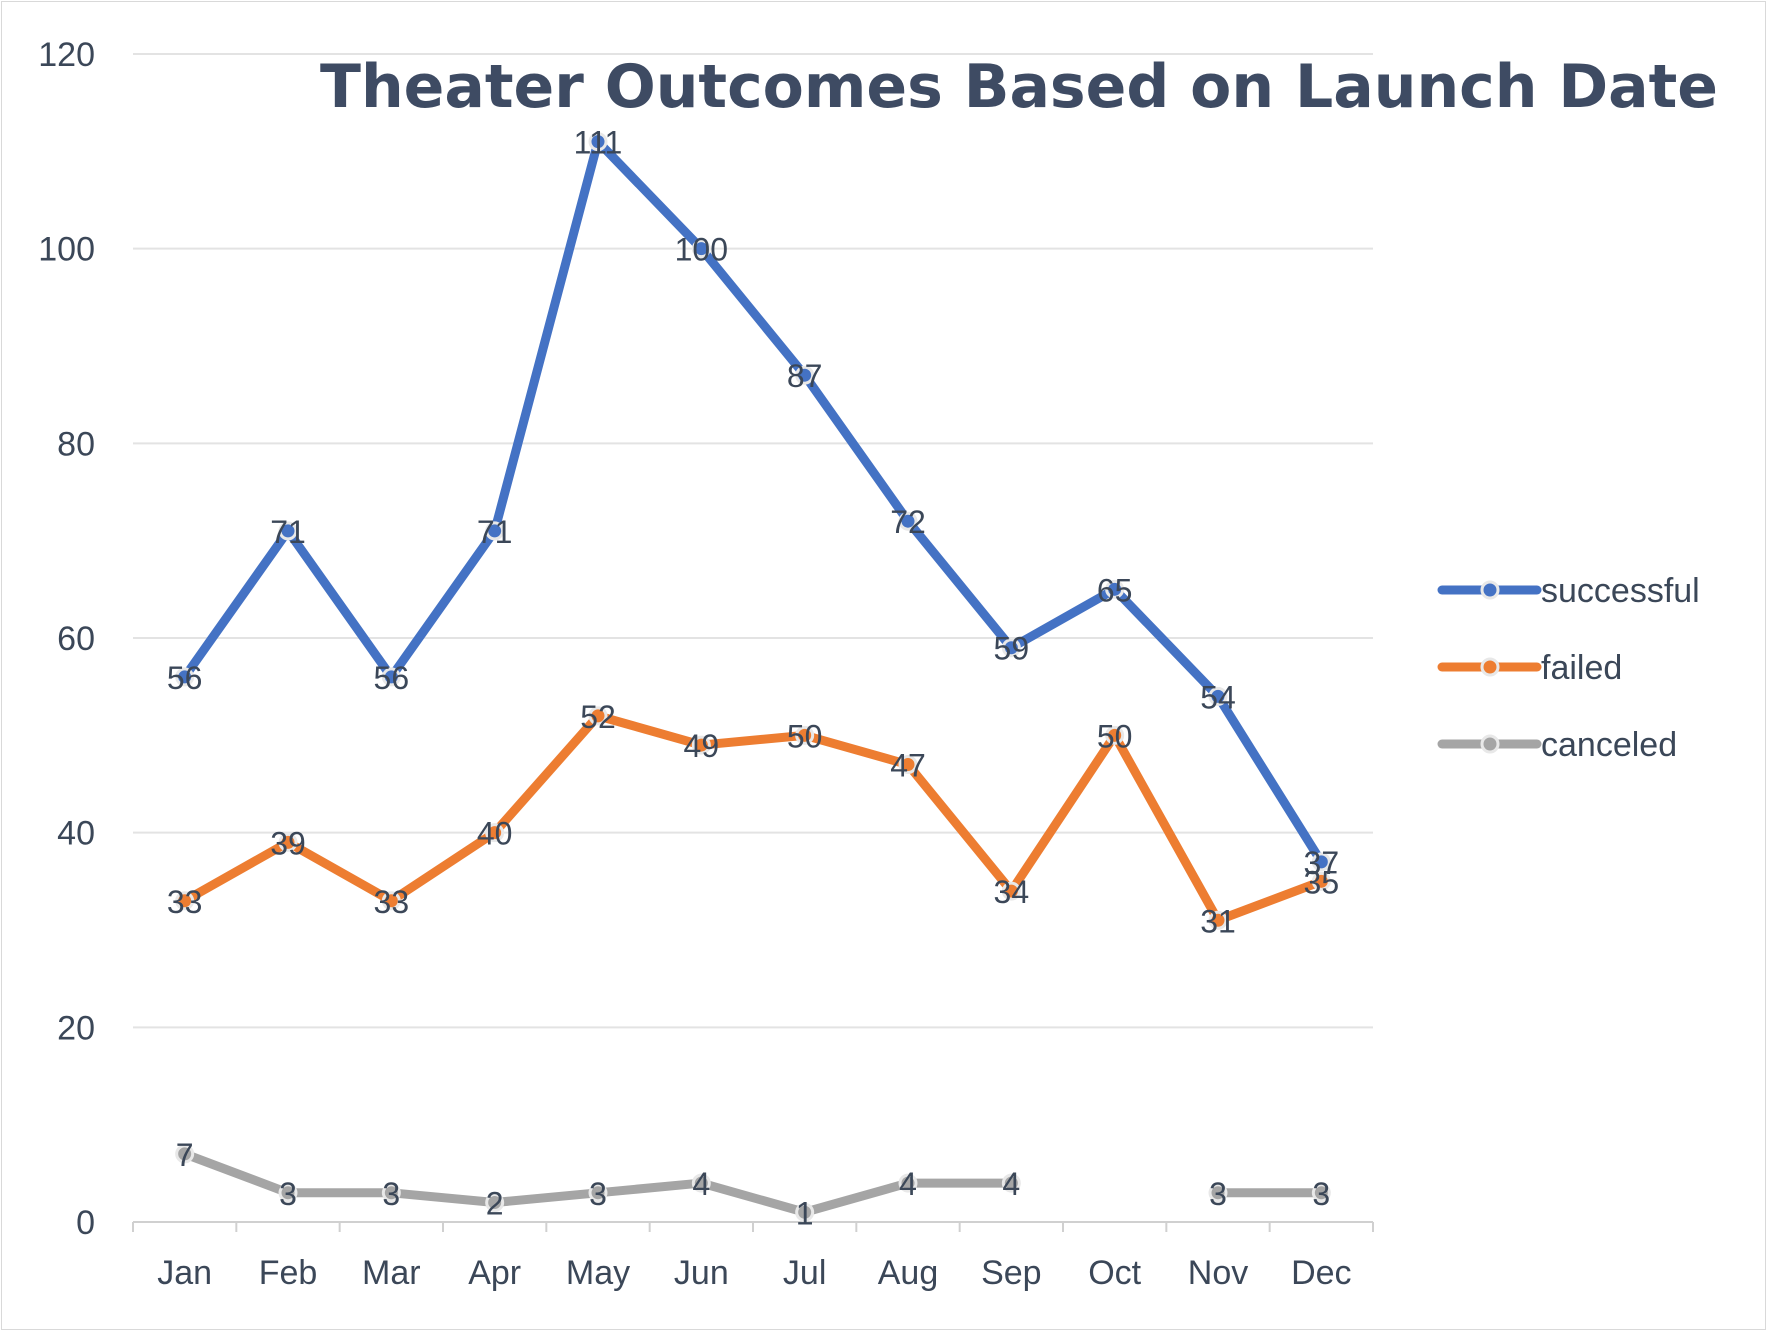 The height and width of the screenshot is (1333, 1769). I want to click on point-failed-dec, so click(1321, 881).